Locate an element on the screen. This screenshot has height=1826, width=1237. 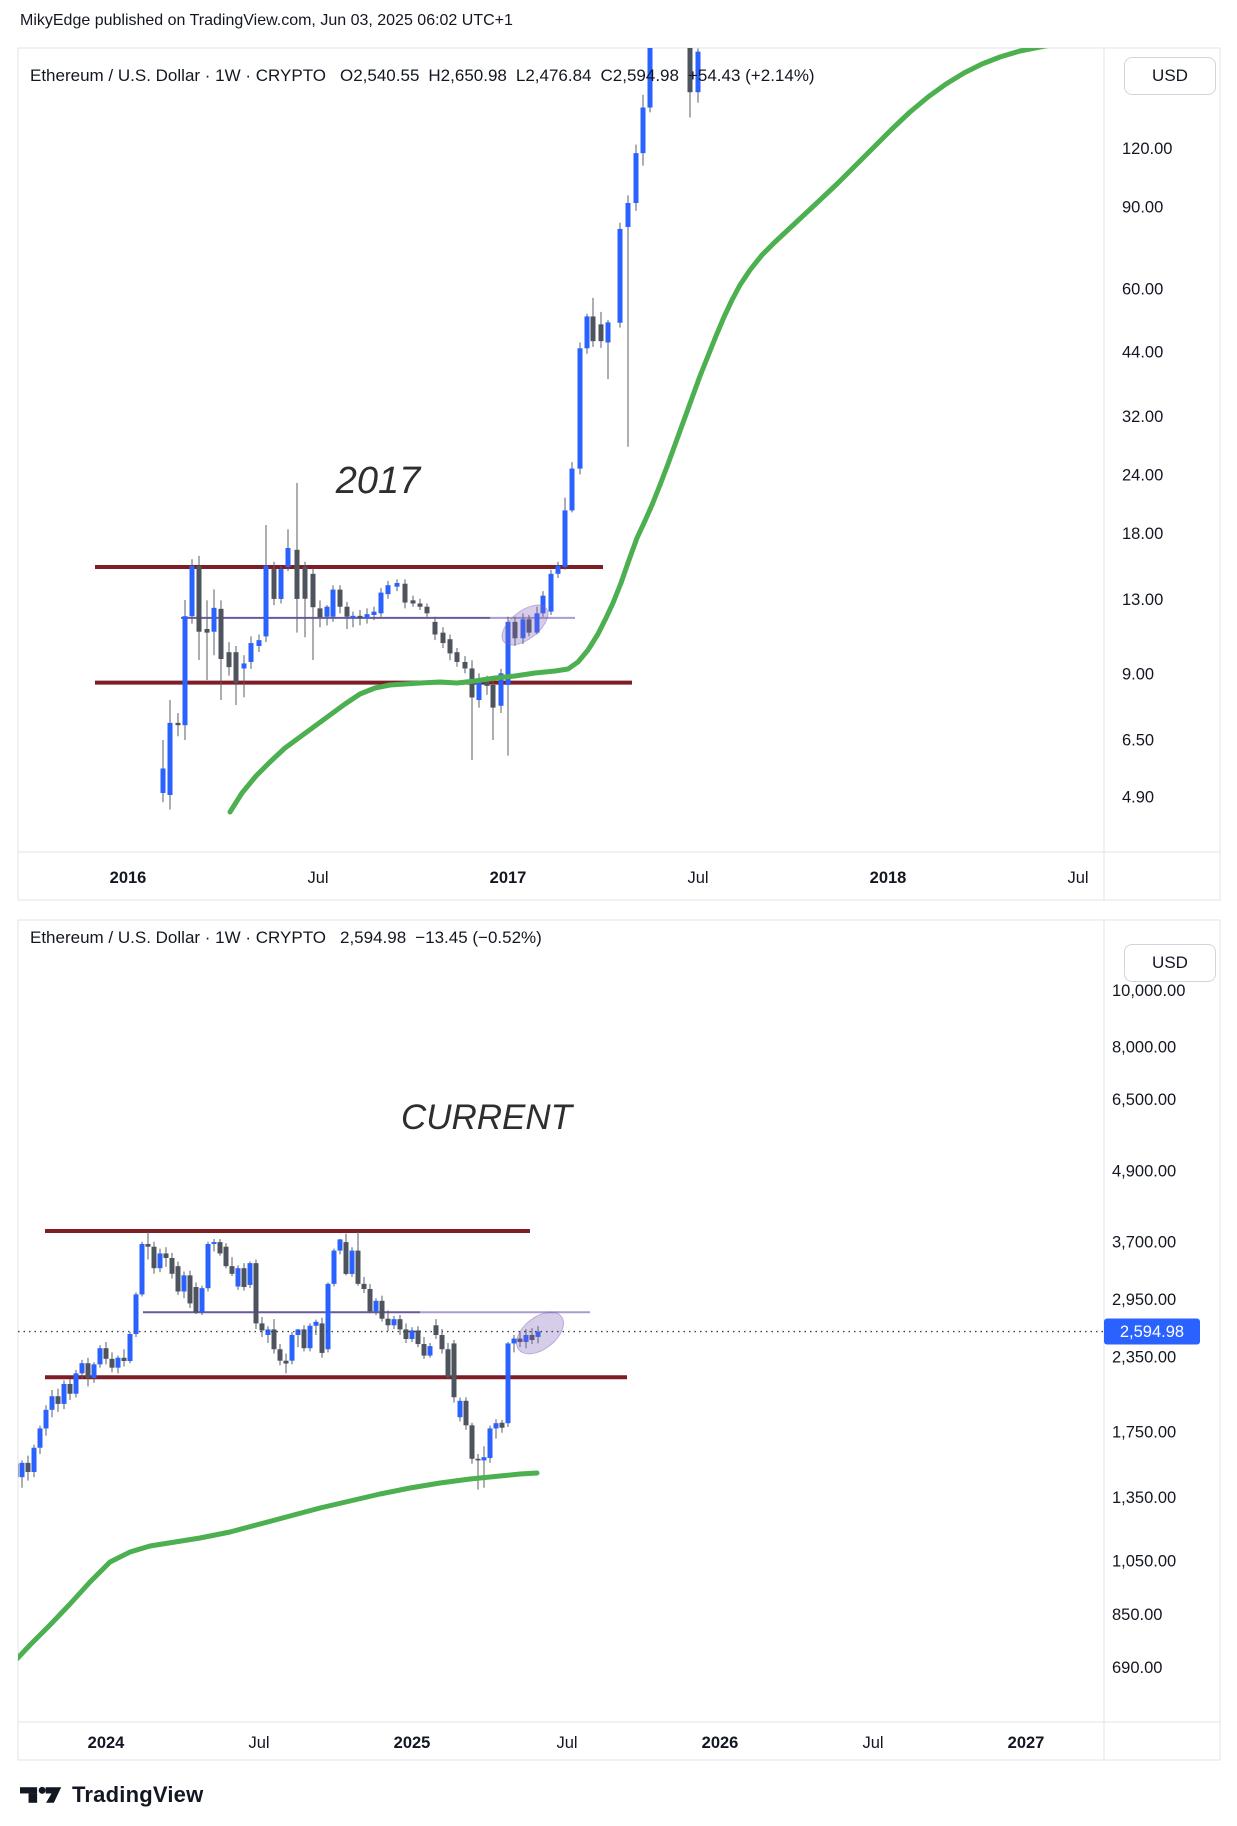
change-value: +54.43 (+2.14%) is located at coordinates (751, 75).